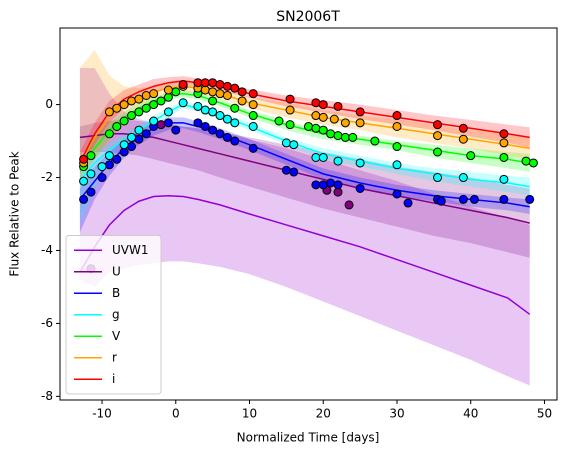 The width and height of the screenshot is (565, 455). What do you see at coordinates (116, 336) in the screenshot?
I see `legend-label: V` at bounding box center [116, 336].